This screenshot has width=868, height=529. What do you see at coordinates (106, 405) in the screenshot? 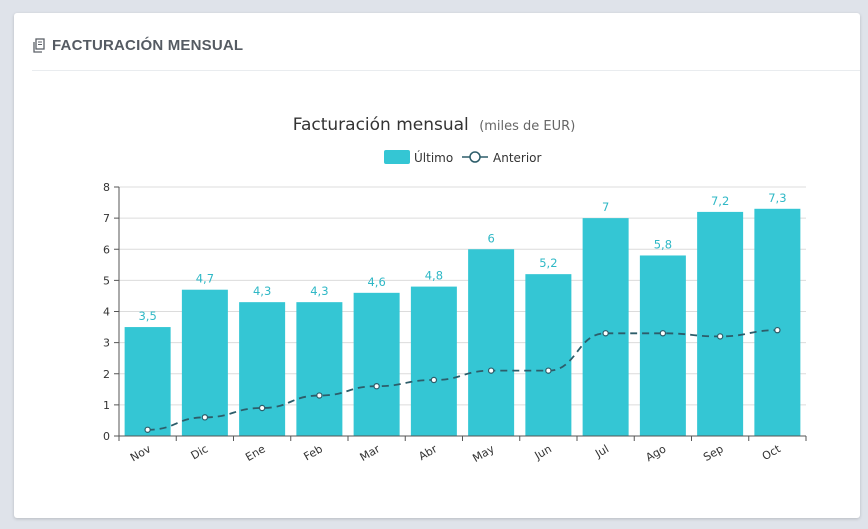
I see `y-tick-label: 1` at bounding box center [106, 405].